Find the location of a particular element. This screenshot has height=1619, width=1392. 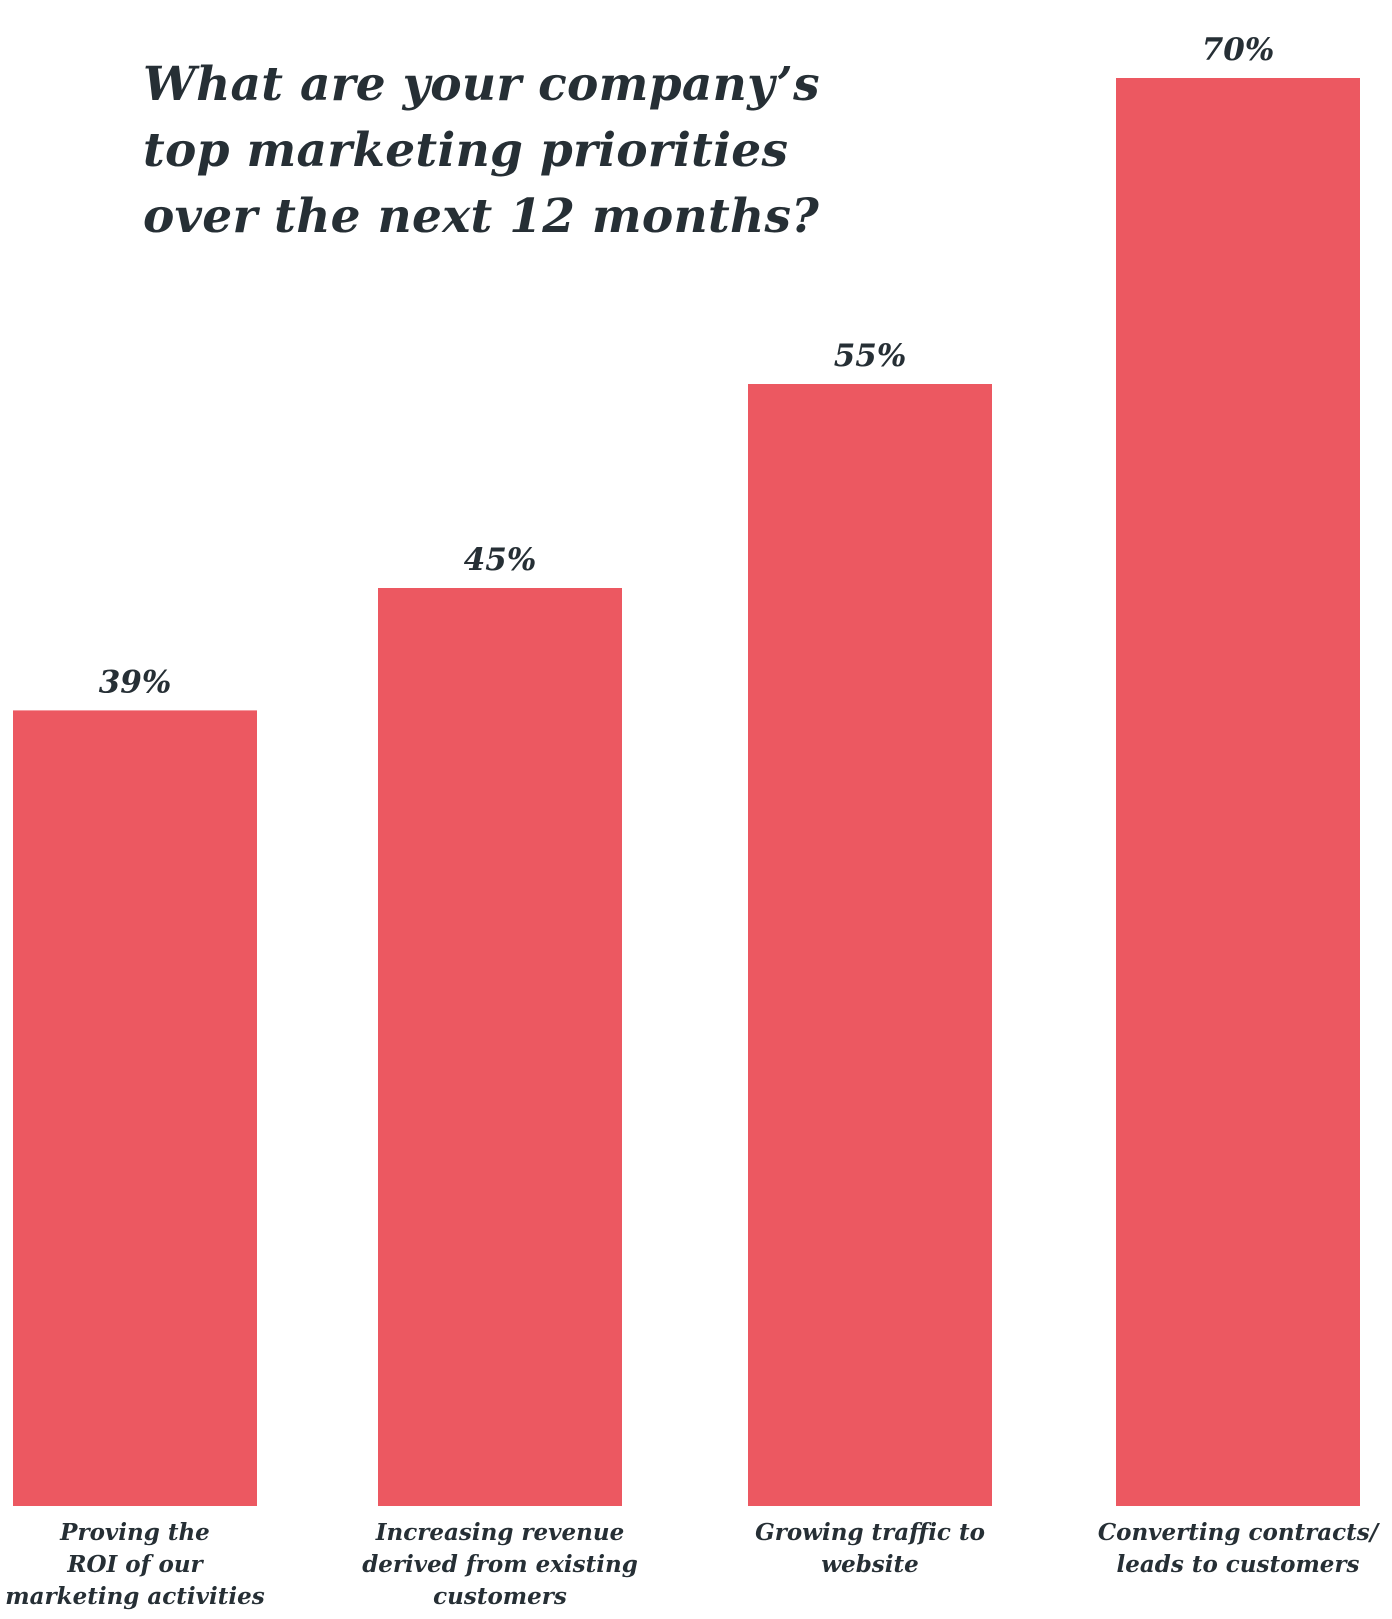

value-label-4: 70% is located at coordinates (1238, 50).